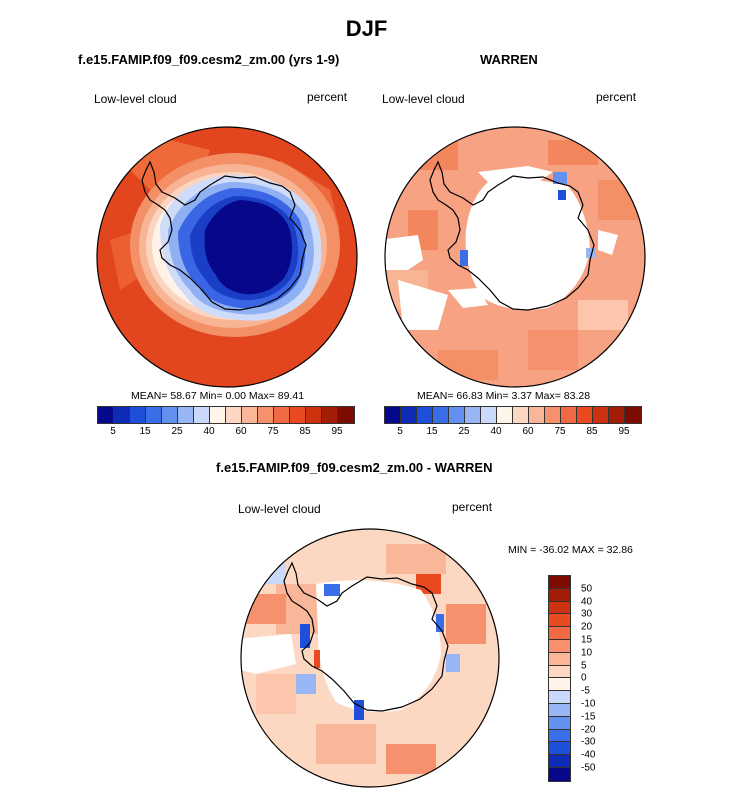 The height and width of the screenshot is (792, 733). What do you see at coordinates (513, 433) in the screenshot?
I see `right-colorbar-ticks: 5 15 25 40 60 75 85 95` at bounding box center [513, 433].